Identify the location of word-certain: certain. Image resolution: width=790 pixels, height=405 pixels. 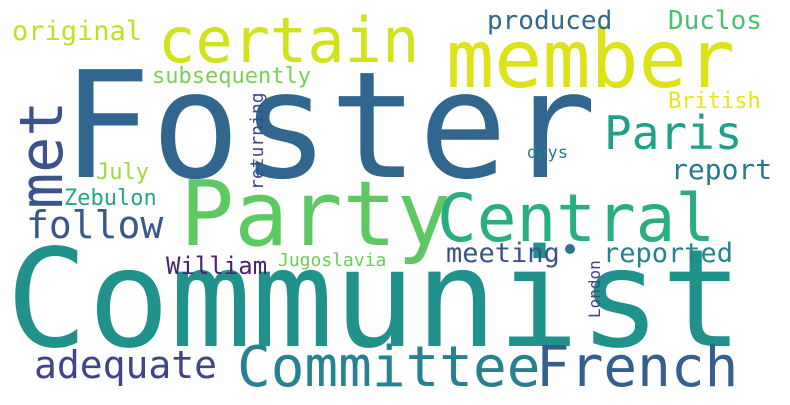
(289, 40).